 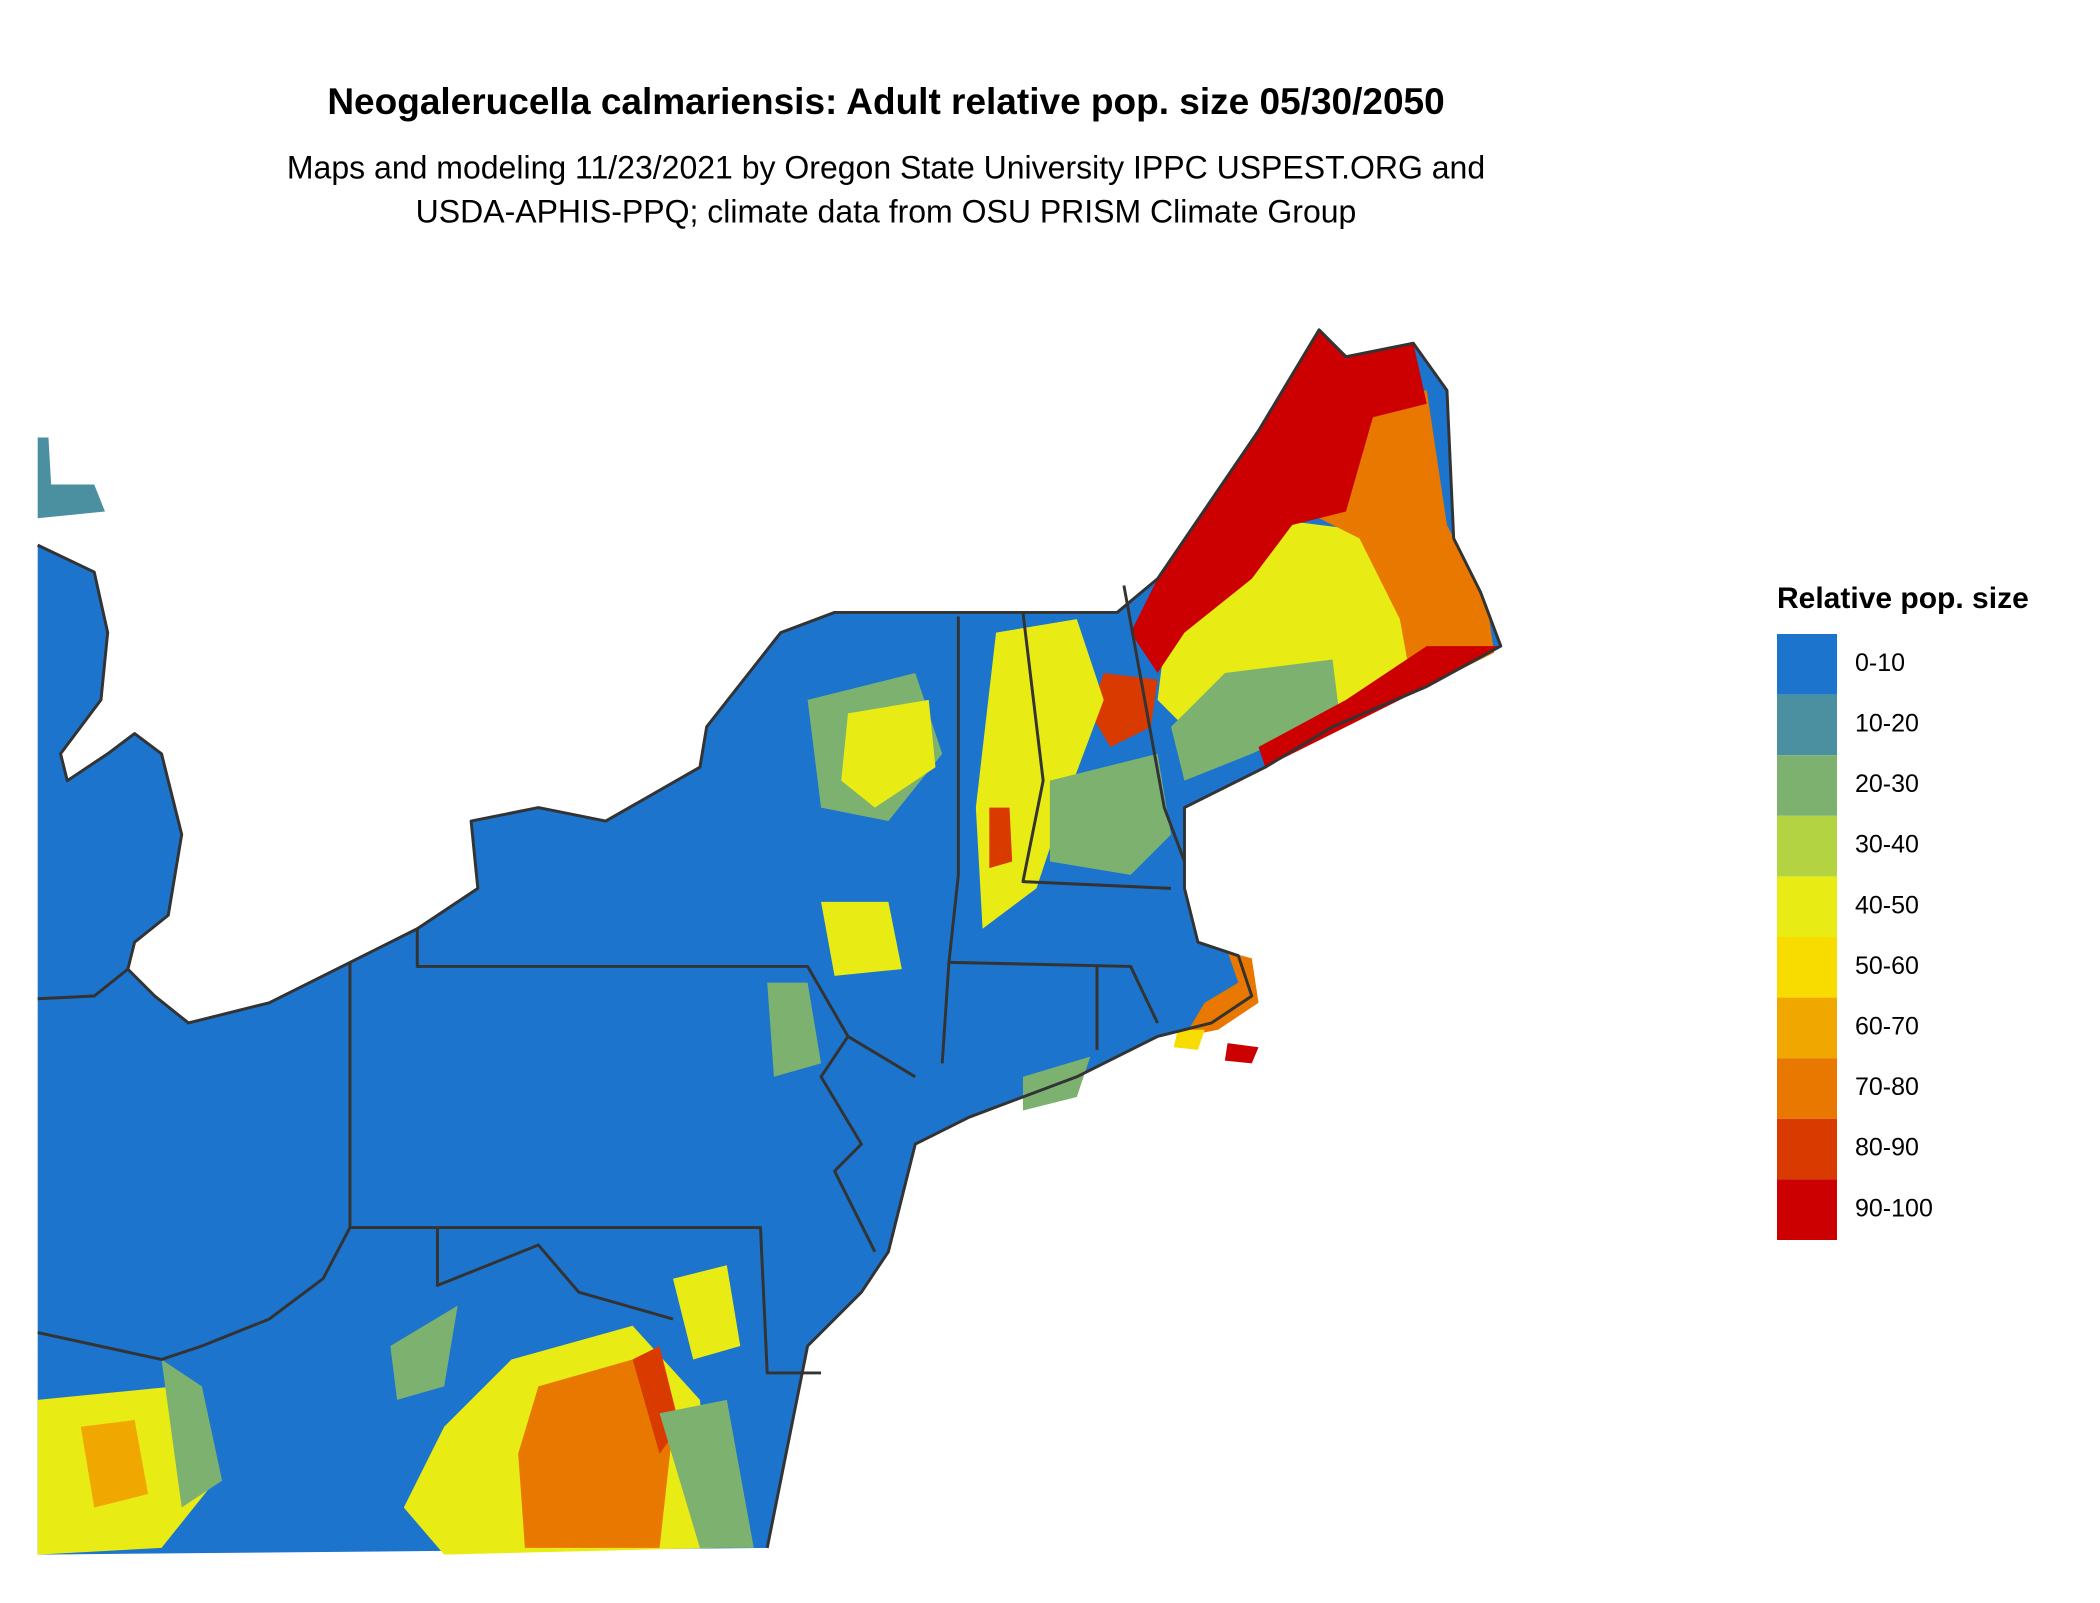 I want to click on legend-label: 60-70, so click(x=1887, y=1027).